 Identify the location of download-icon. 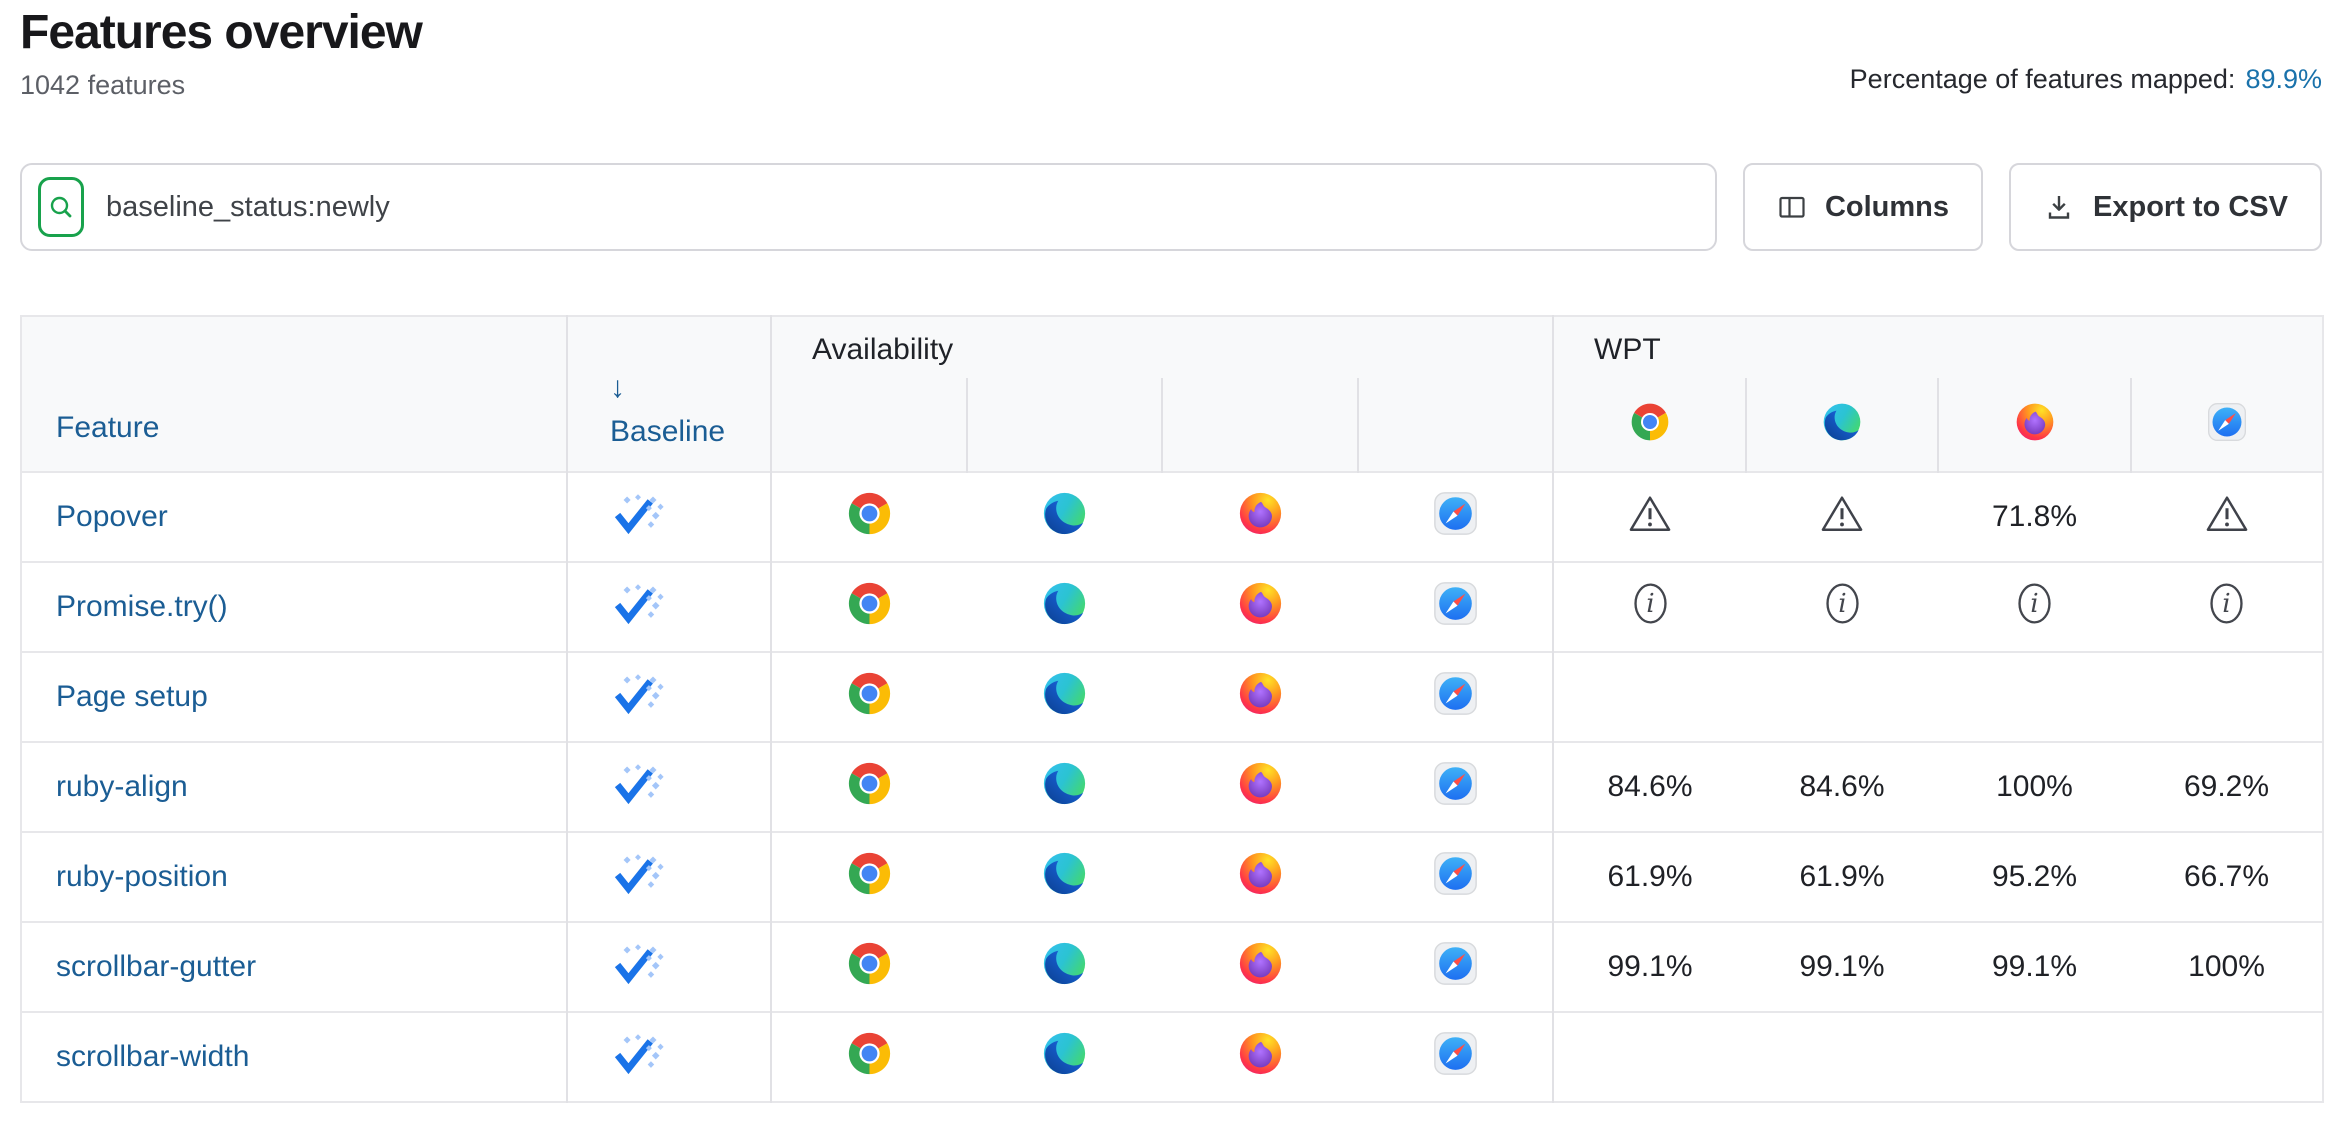
(2059, 207).